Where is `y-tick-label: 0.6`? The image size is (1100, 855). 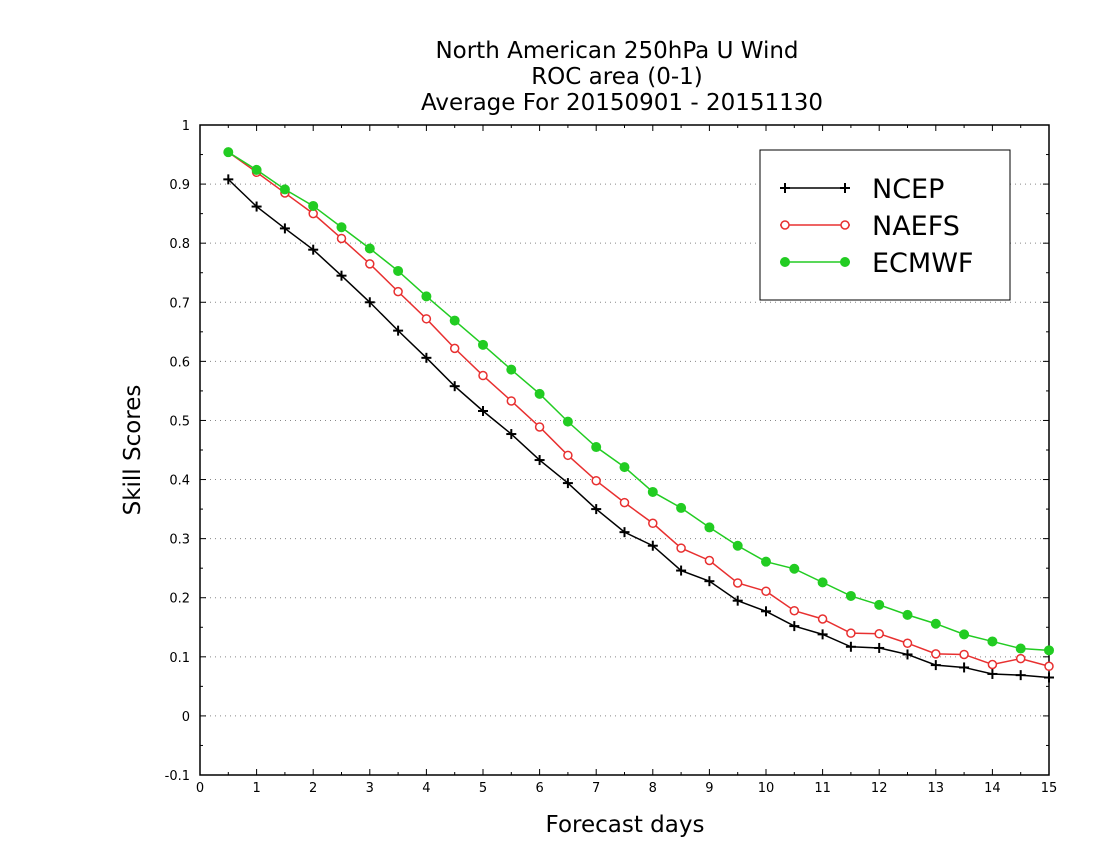
y-tick-label: 0.6 is located at coordinates (179, 362).